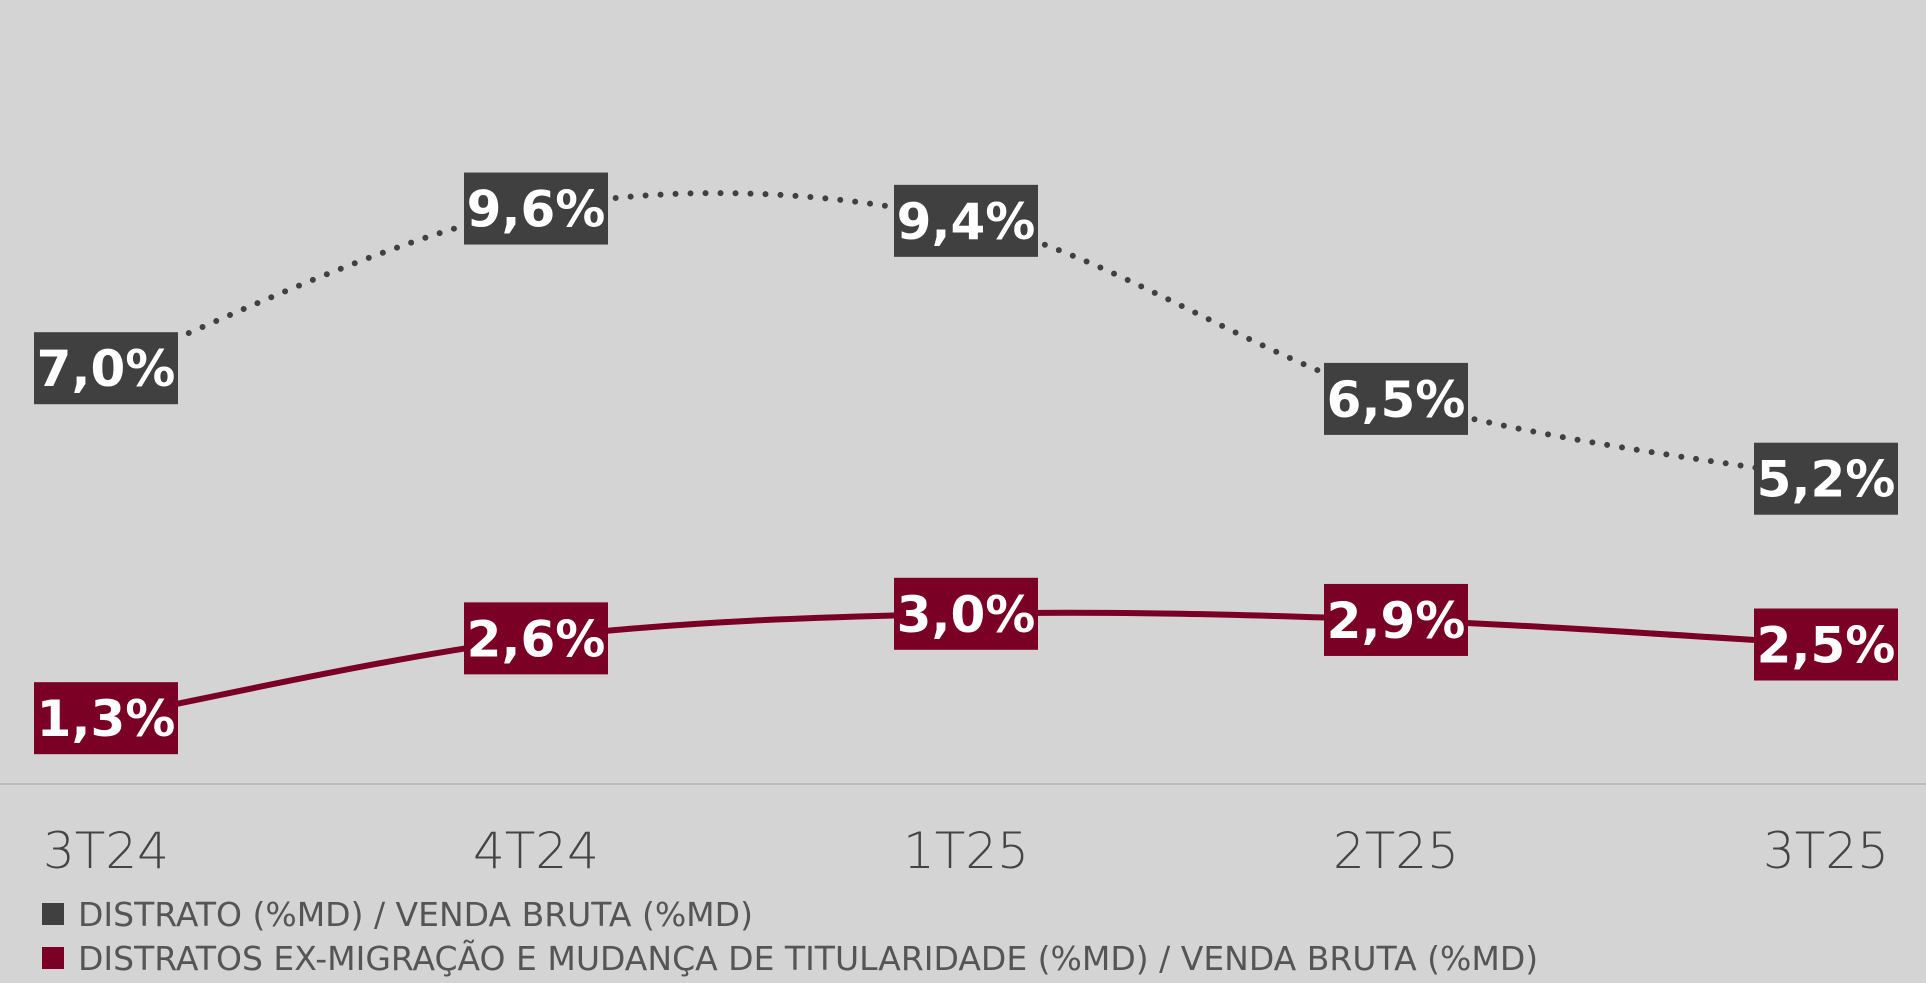  I want to click on data-label: 2,9%, so click(1396, 621).